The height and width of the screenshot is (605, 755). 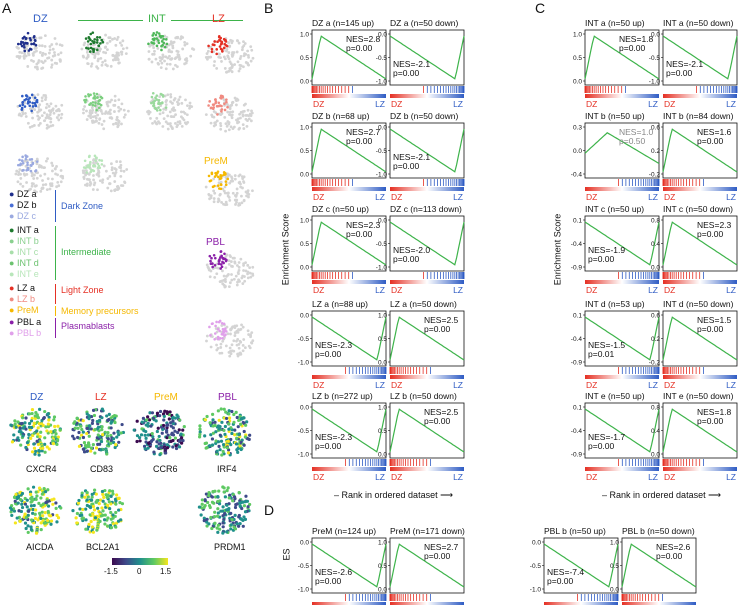 What do you see at coordinates (615, 116) in the screenshot?
I see `gsea-title: INT b (n=50 up)` at bounding box center [615, 116].